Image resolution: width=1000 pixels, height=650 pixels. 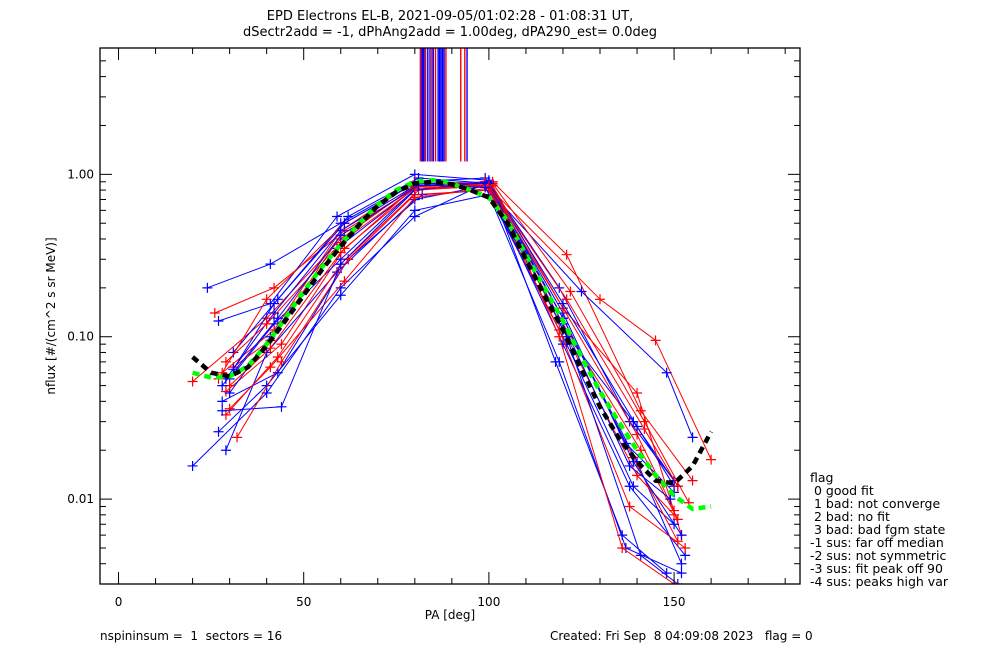 What do you see at coordinates (303, 602) in the screenshot?
I see `x-tick-label: 50` at bounding box center [303, 602].